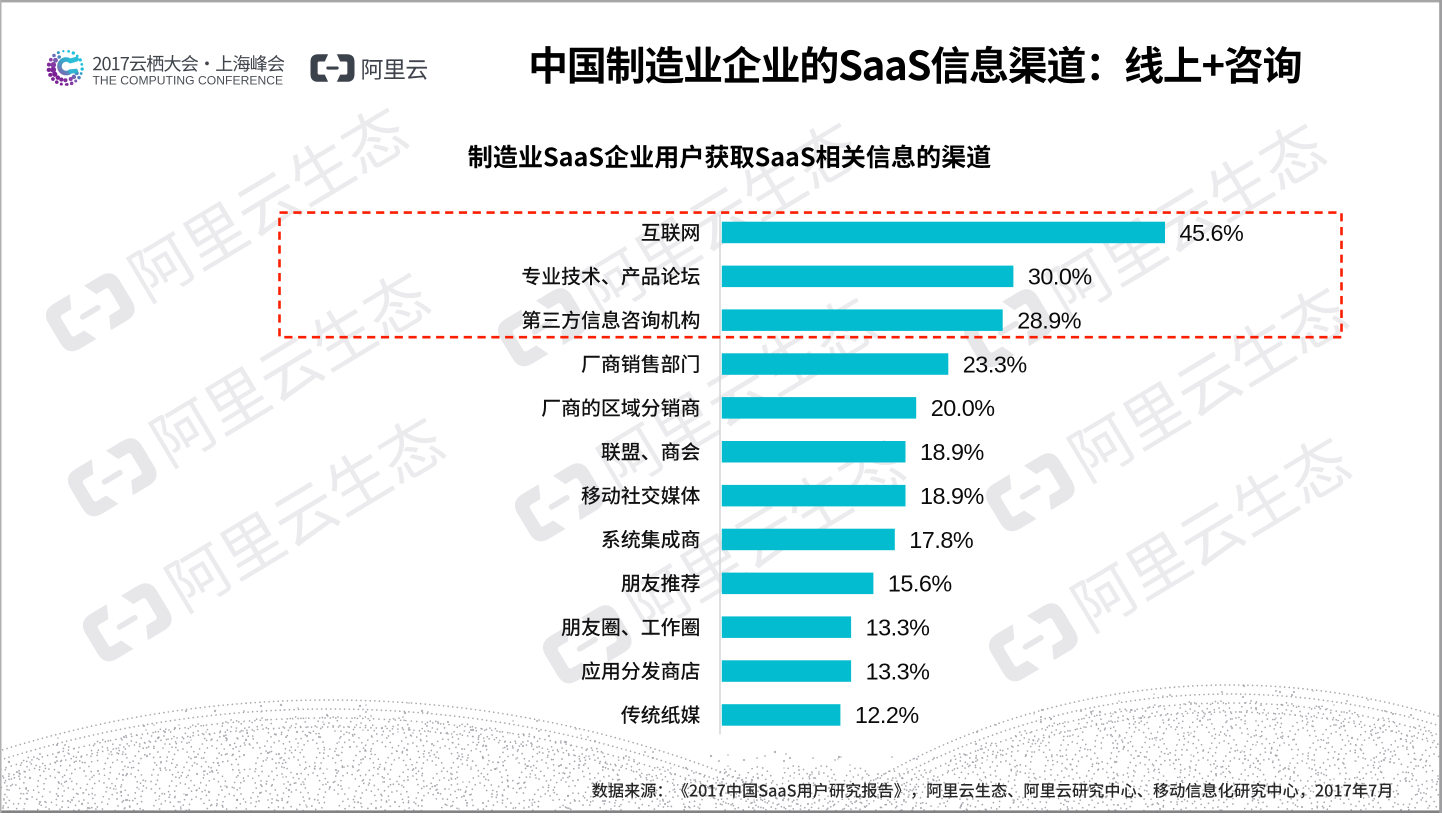  What do you see at coordinates (1212, 233) in the screenshot?
I see `svg-text: 45.6%` at bounding box center [1212, 233].